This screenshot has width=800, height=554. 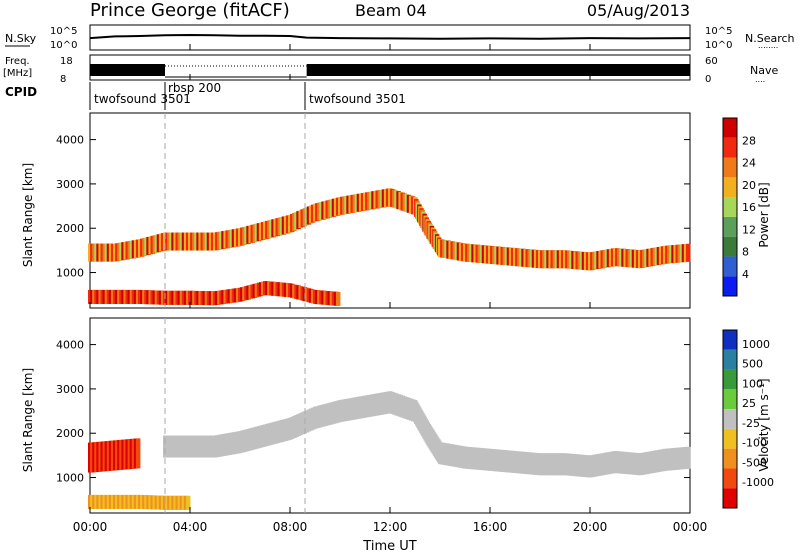 I want to click on nave-tick-0: 0, so click(x=708, y=79).